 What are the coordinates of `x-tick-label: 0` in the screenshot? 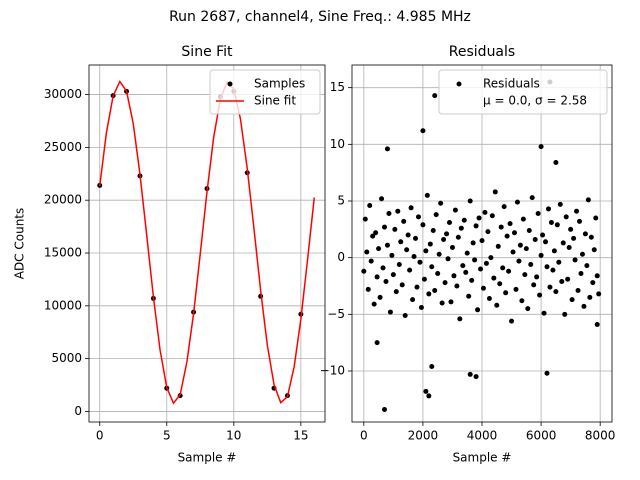 It's located at (100, 436).